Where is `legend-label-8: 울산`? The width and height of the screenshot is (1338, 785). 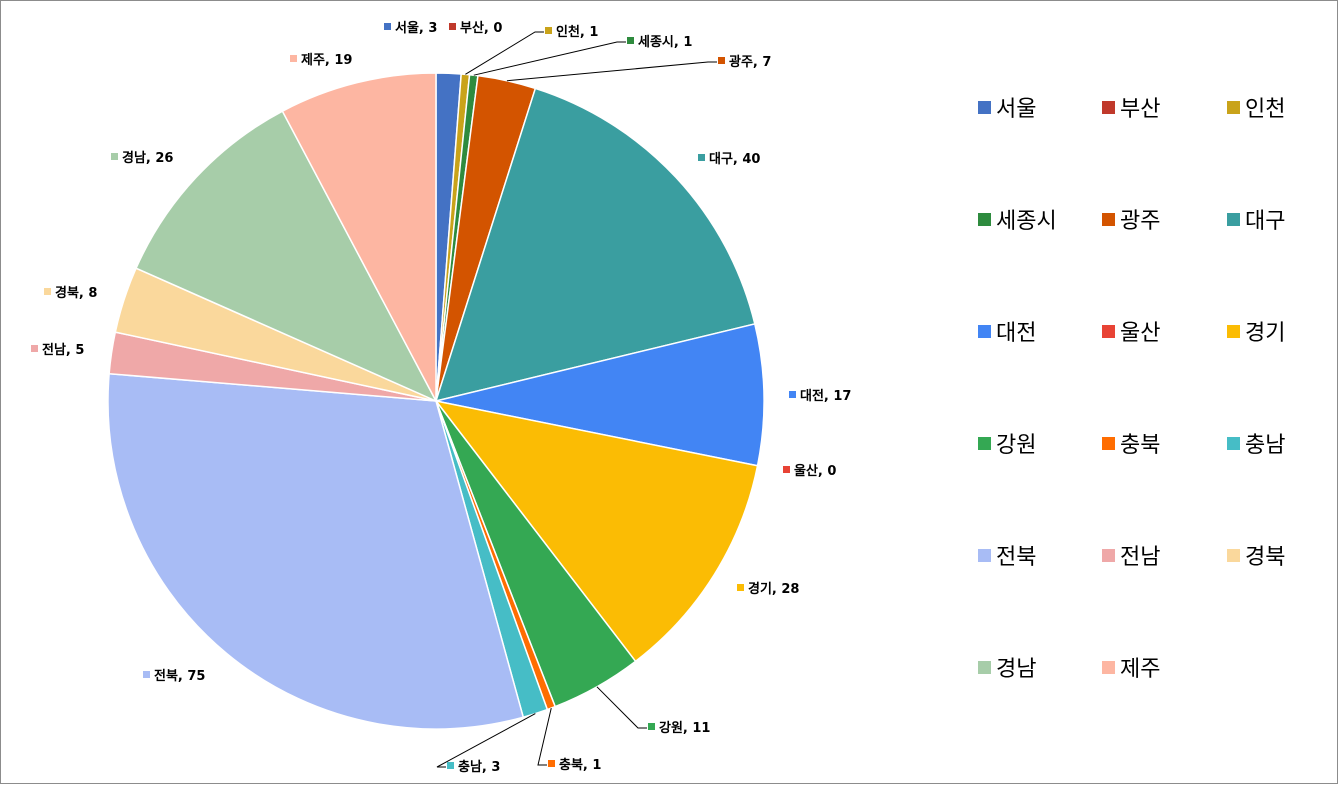 legend-label-8: 울산 is located at coordinates (1140, 333).